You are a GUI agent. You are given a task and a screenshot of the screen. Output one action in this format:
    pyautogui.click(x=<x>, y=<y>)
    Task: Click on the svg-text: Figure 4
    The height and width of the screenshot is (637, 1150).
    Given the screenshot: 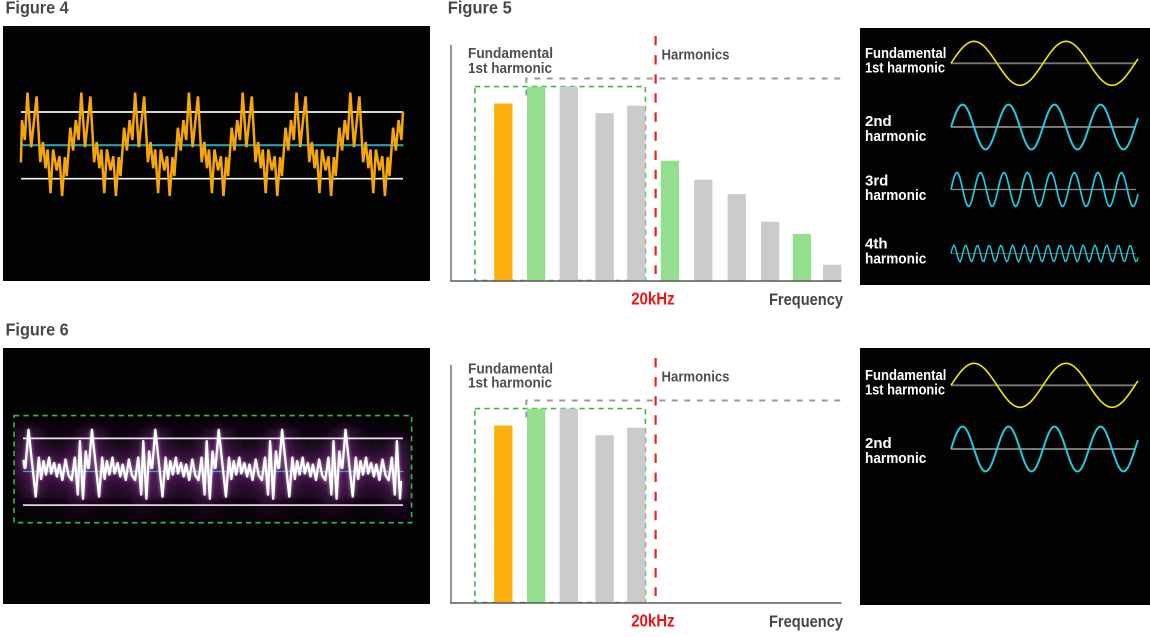 What is the action you would take?
    pyautogui.click(x=38, y=8)
    